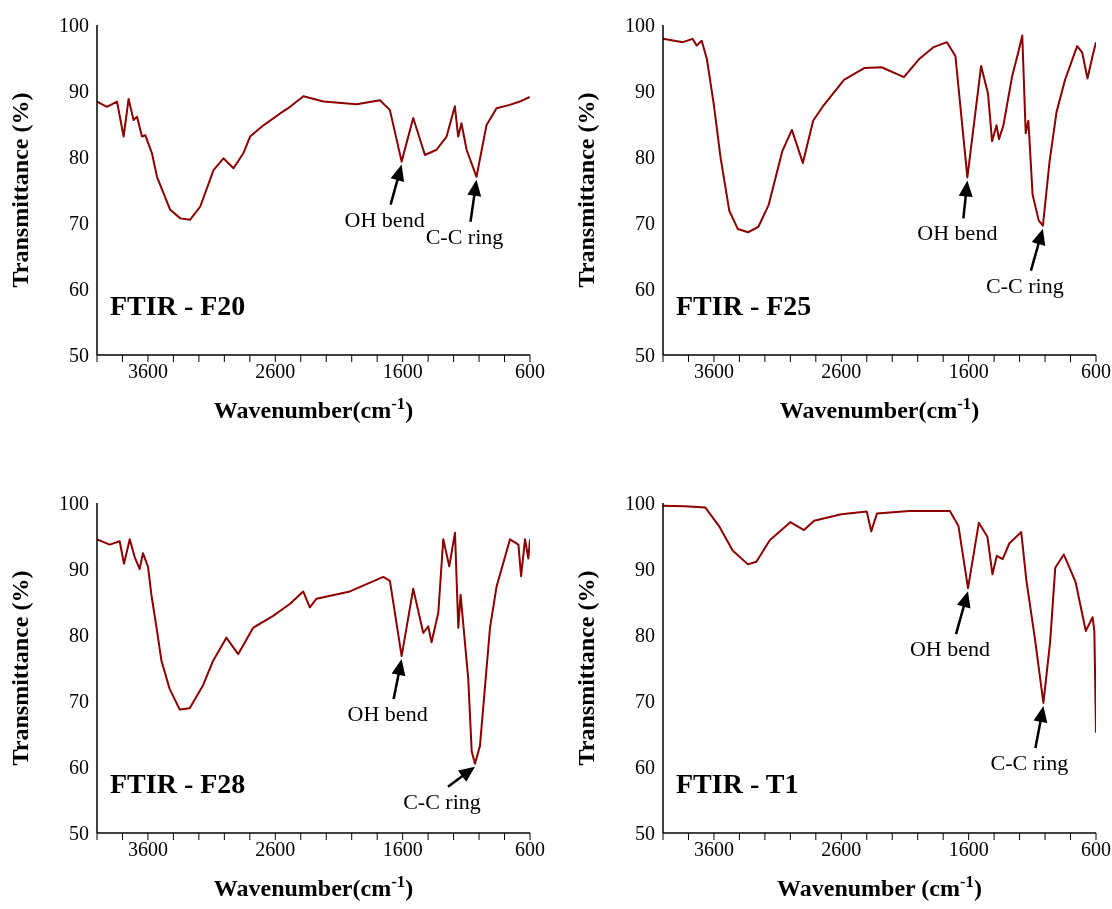 The image size is (1112, 909). What do you see at coordinates (737, 784) in the screenshot?
I see `text: FTIR - T1` at bounding box center [737, 784].